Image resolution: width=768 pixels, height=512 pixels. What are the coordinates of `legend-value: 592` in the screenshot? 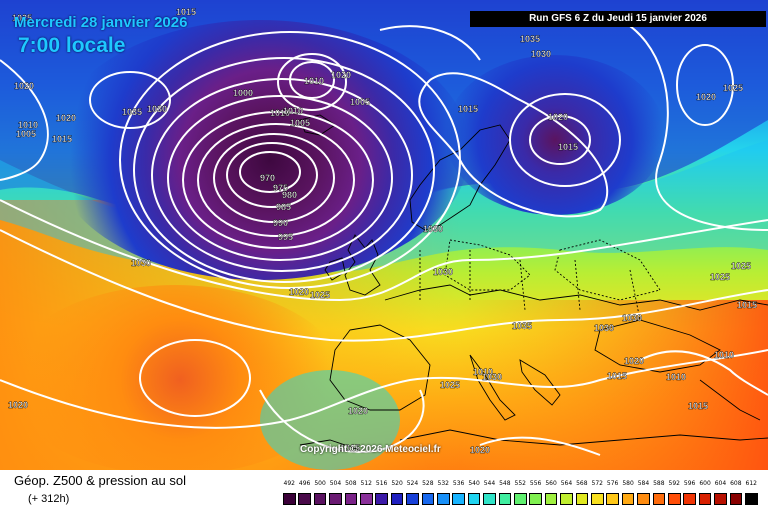 It's located at (674, 483).